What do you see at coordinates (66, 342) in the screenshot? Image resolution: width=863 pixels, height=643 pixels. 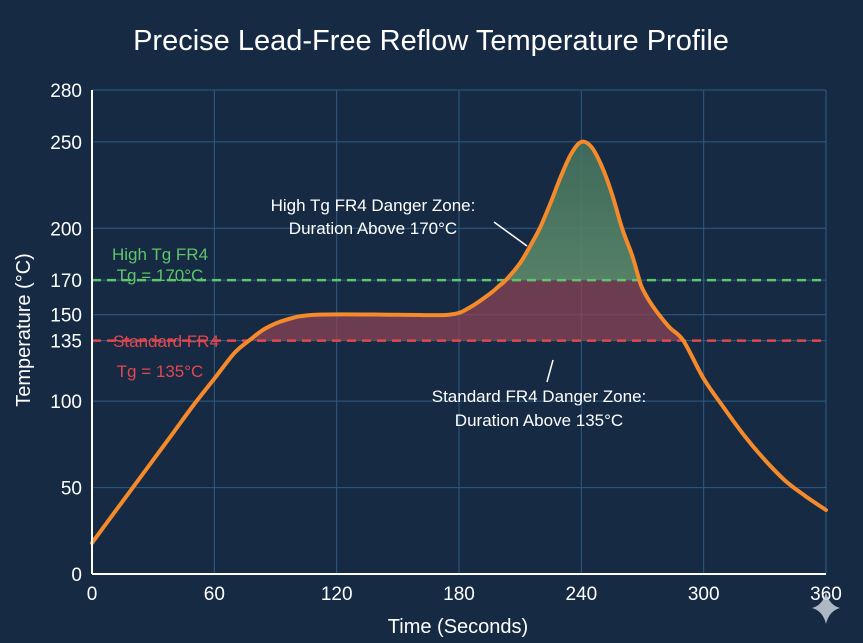 I see `y-tick-label-135: 135` at bounding box center [66, 342].